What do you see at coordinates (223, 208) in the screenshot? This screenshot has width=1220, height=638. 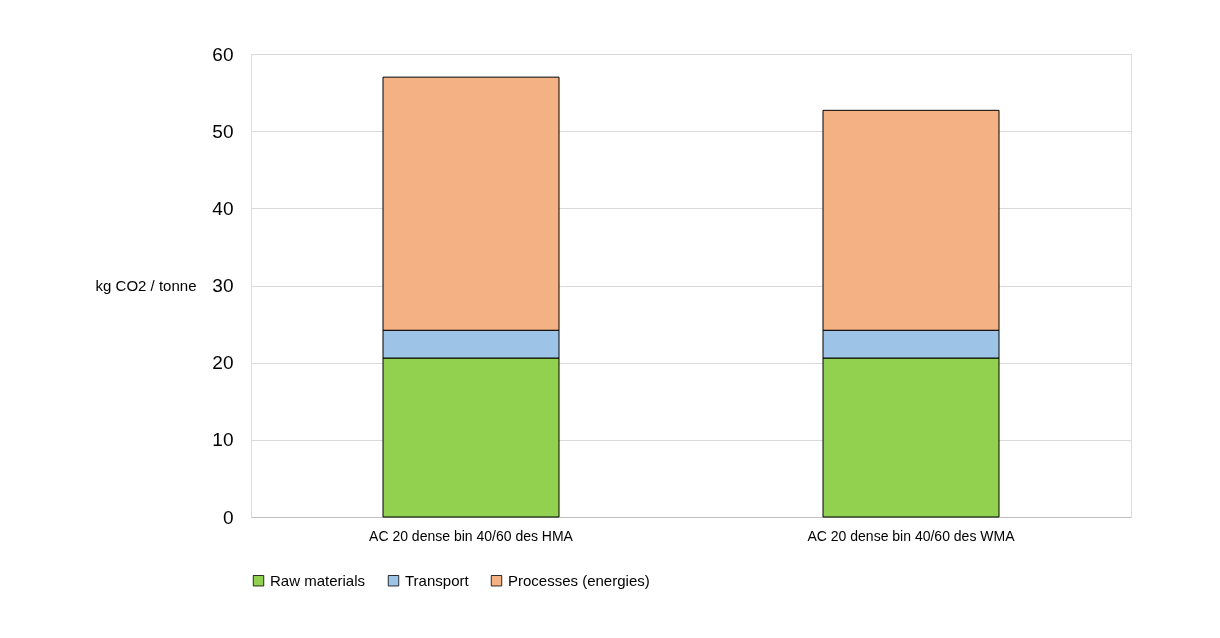 I see `y-tick-label: 40` at bounding box center [223, 208].